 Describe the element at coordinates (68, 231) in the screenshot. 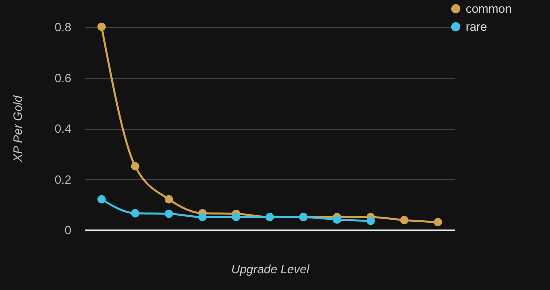

I see `y-tick-label: 0` at that location.